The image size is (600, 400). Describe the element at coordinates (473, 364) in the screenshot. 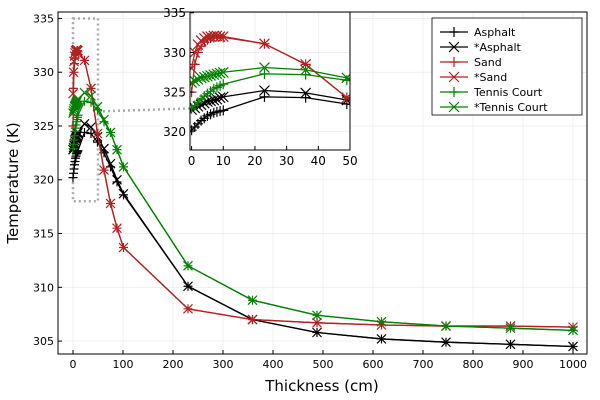

I see `tick-label-x: 800` at that location.